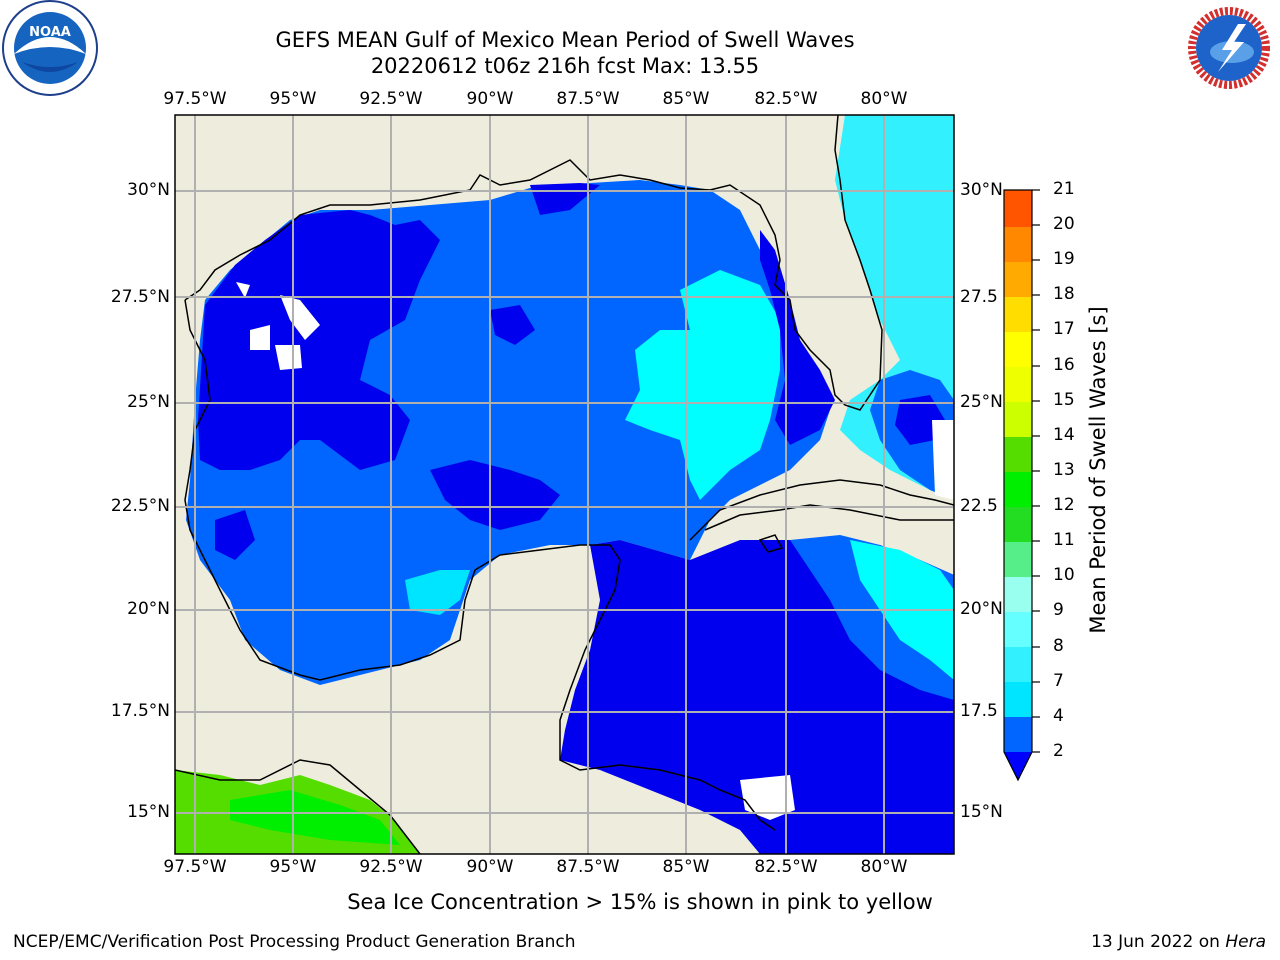 The image size is (1280, 960). I want to click on colorbar-tick-label: 18, so click(1064, 294).